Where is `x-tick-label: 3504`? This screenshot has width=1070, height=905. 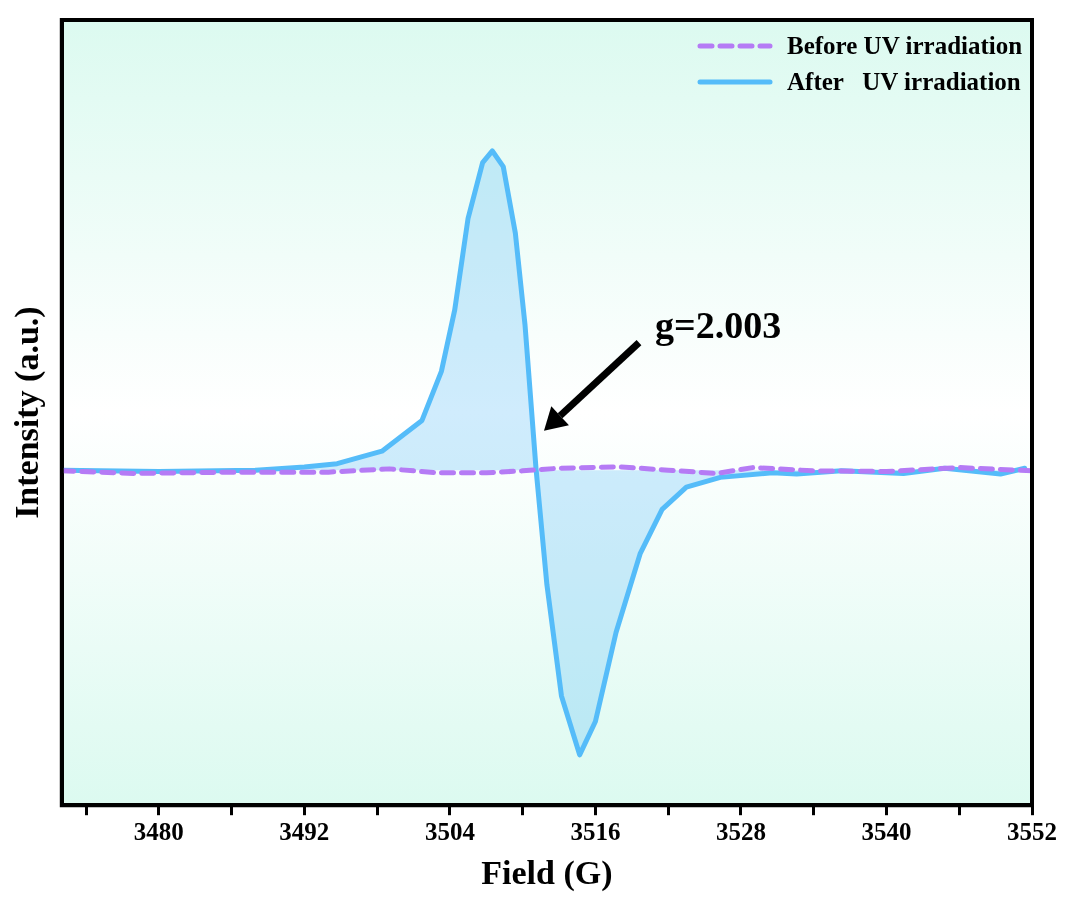
x-tick-label: 3504 is located at coordinates (450, 831).